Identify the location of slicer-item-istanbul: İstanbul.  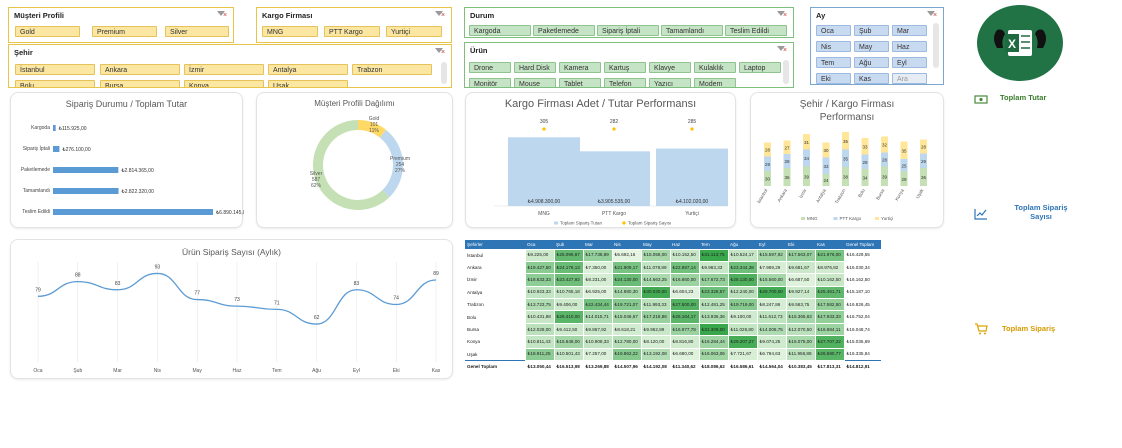
(55, 69).